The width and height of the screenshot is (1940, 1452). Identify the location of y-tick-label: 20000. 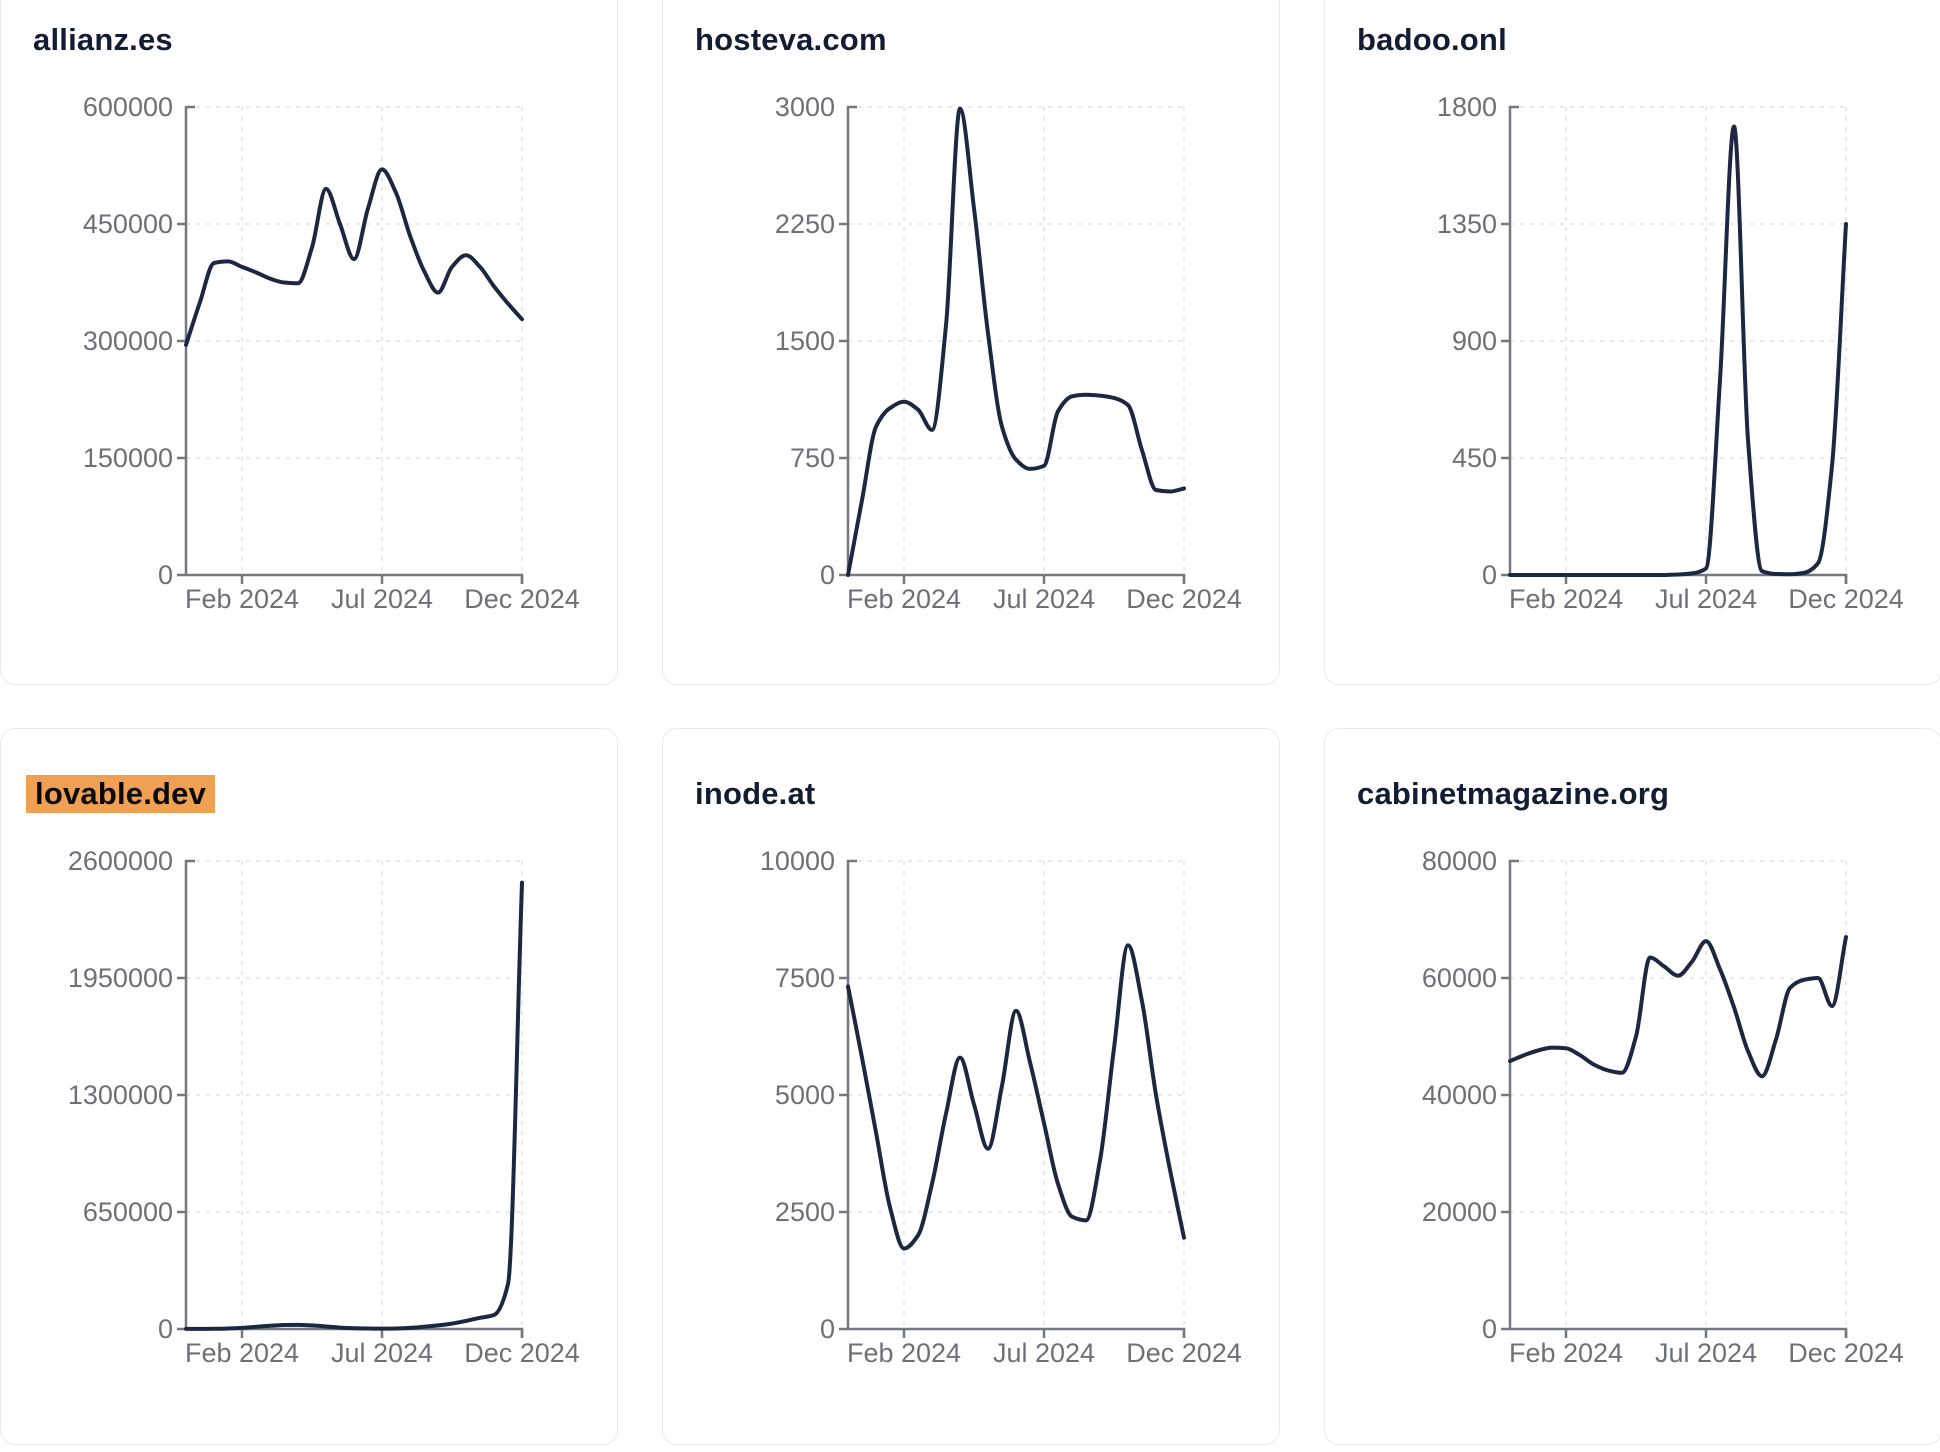
(1459, 1212).